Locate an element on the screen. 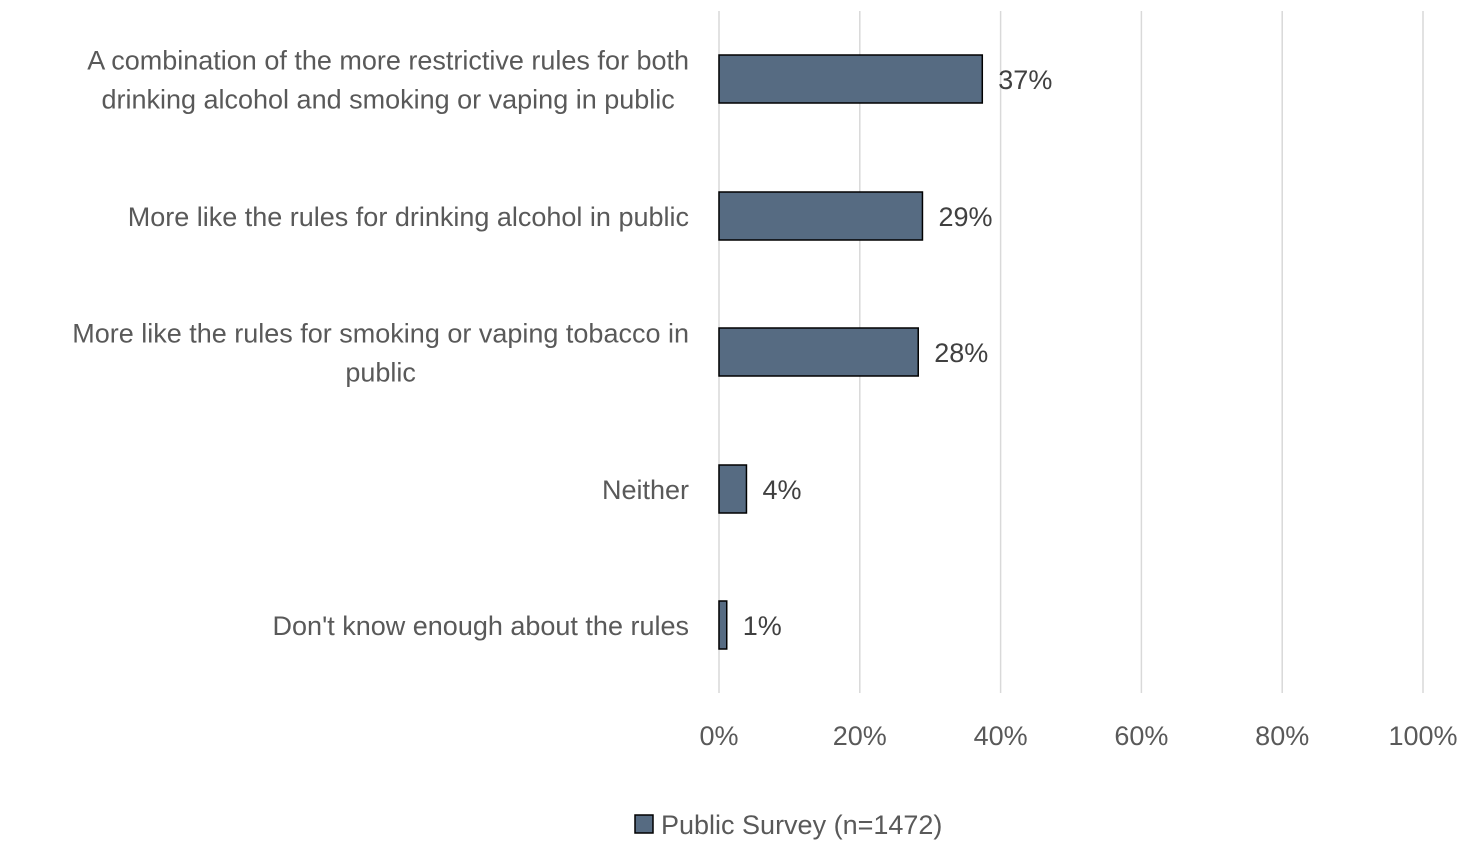 The height and width of the screenshot is (841, 1464). x-tick-label-100: 100% is located at coordinates (1422, 736).